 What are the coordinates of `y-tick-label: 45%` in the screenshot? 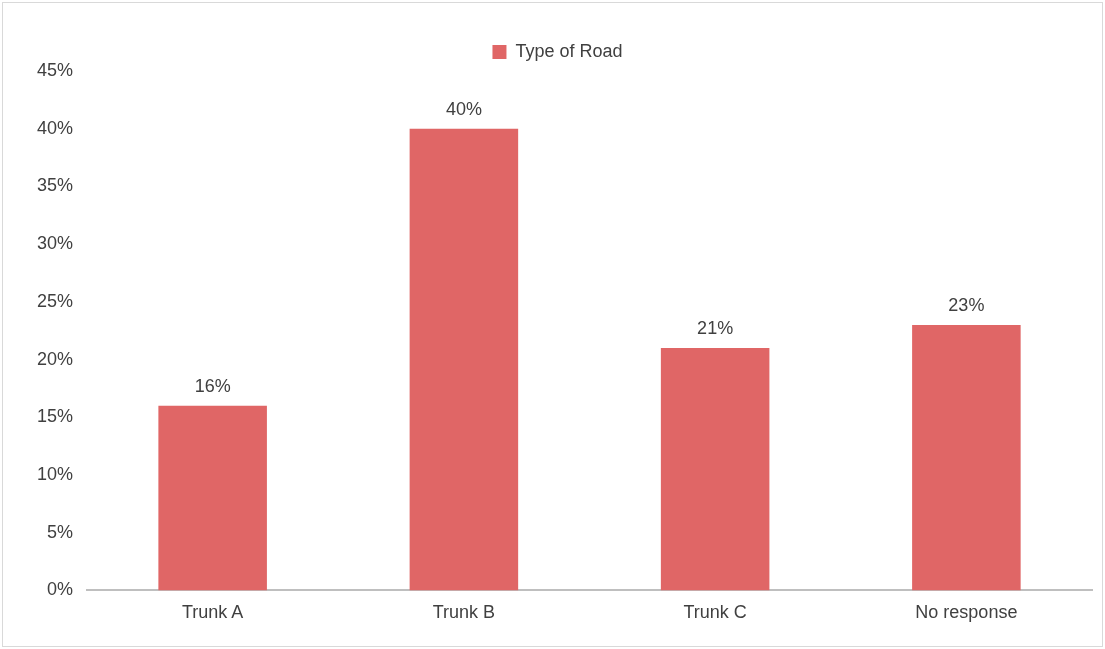 It's located at (55, 69).